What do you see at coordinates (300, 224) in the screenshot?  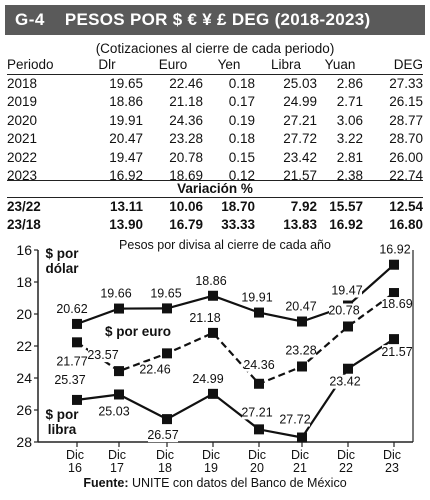 I see `table-cell: 13.83` at bounding box center [300, 224].